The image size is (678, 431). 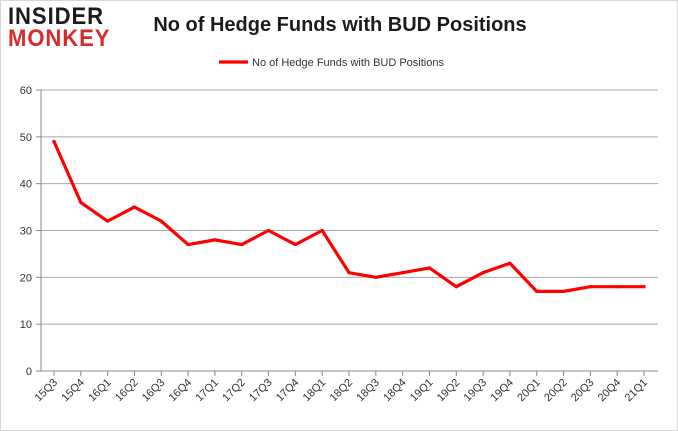 What do you see at coordinates (181, 391) in the screenshot?
I see `x-tick-label: 16Q4` at bounding box center [181, 391].